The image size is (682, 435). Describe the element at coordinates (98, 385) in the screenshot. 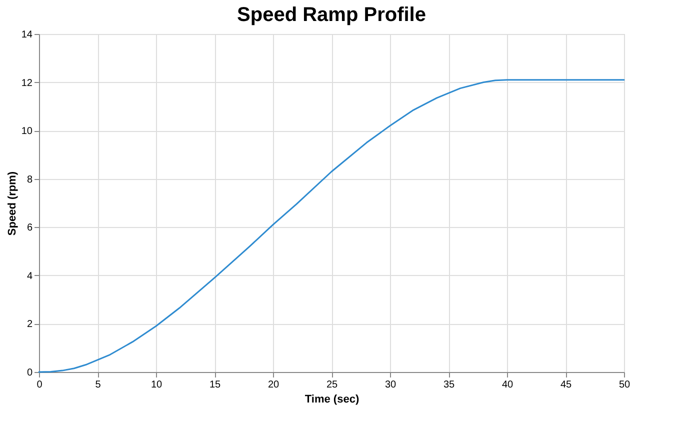

I see `x-tick-label: 5` at that location.